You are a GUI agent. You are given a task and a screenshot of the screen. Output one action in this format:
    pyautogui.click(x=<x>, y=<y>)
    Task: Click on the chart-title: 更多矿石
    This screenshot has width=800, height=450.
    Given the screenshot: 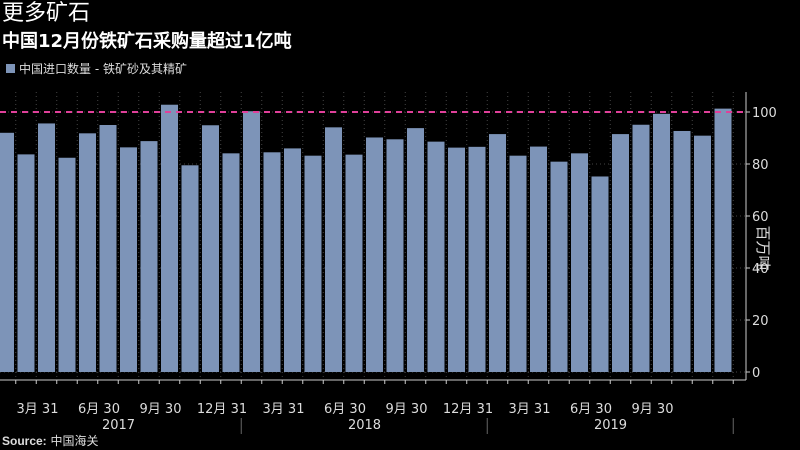 What is the action you would take?
    pyautogui.click(x=46, y=13)
    